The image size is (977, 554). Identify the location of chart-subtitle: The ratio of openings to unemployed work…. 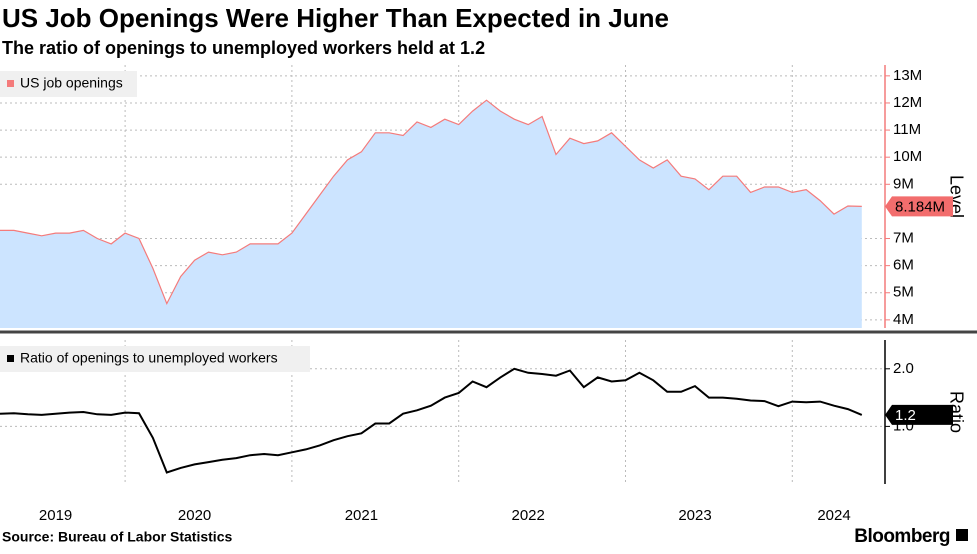
(243, 48).